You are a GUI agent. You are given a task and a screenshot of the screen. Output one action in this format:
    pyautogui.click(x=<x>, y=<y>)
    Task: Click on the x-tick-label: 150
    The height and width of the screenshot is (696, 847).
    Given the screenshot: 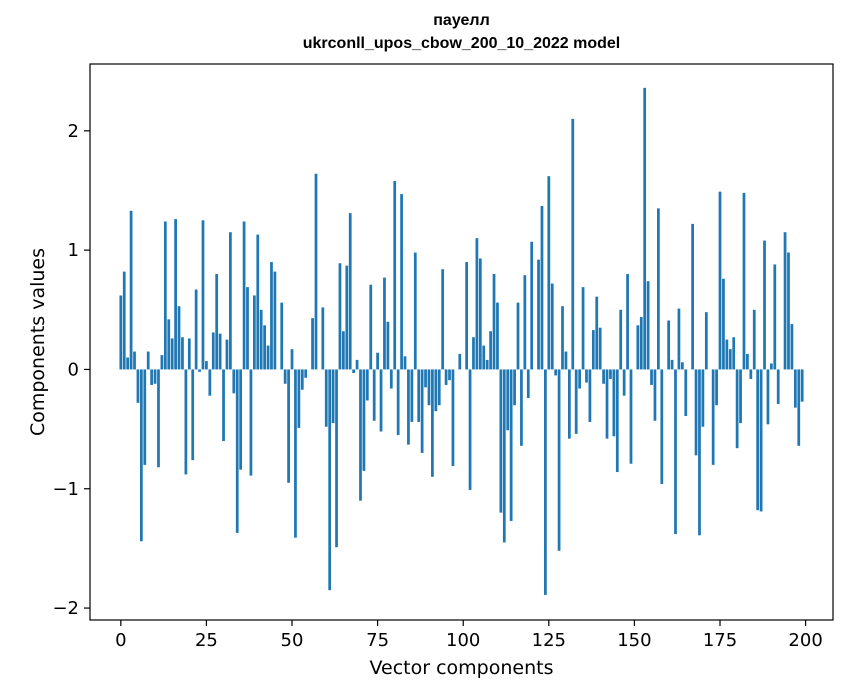 What is the action you would take?
    pyautogui.click(x=634, y=640)
    